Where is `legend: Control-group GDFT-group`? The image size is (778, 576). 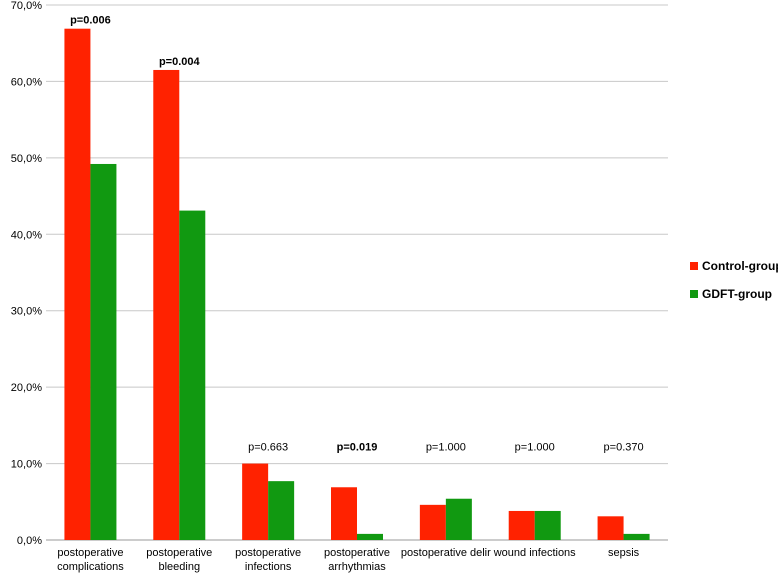 legend: Control-group GDFT-group is located at coordinates (734, 280).